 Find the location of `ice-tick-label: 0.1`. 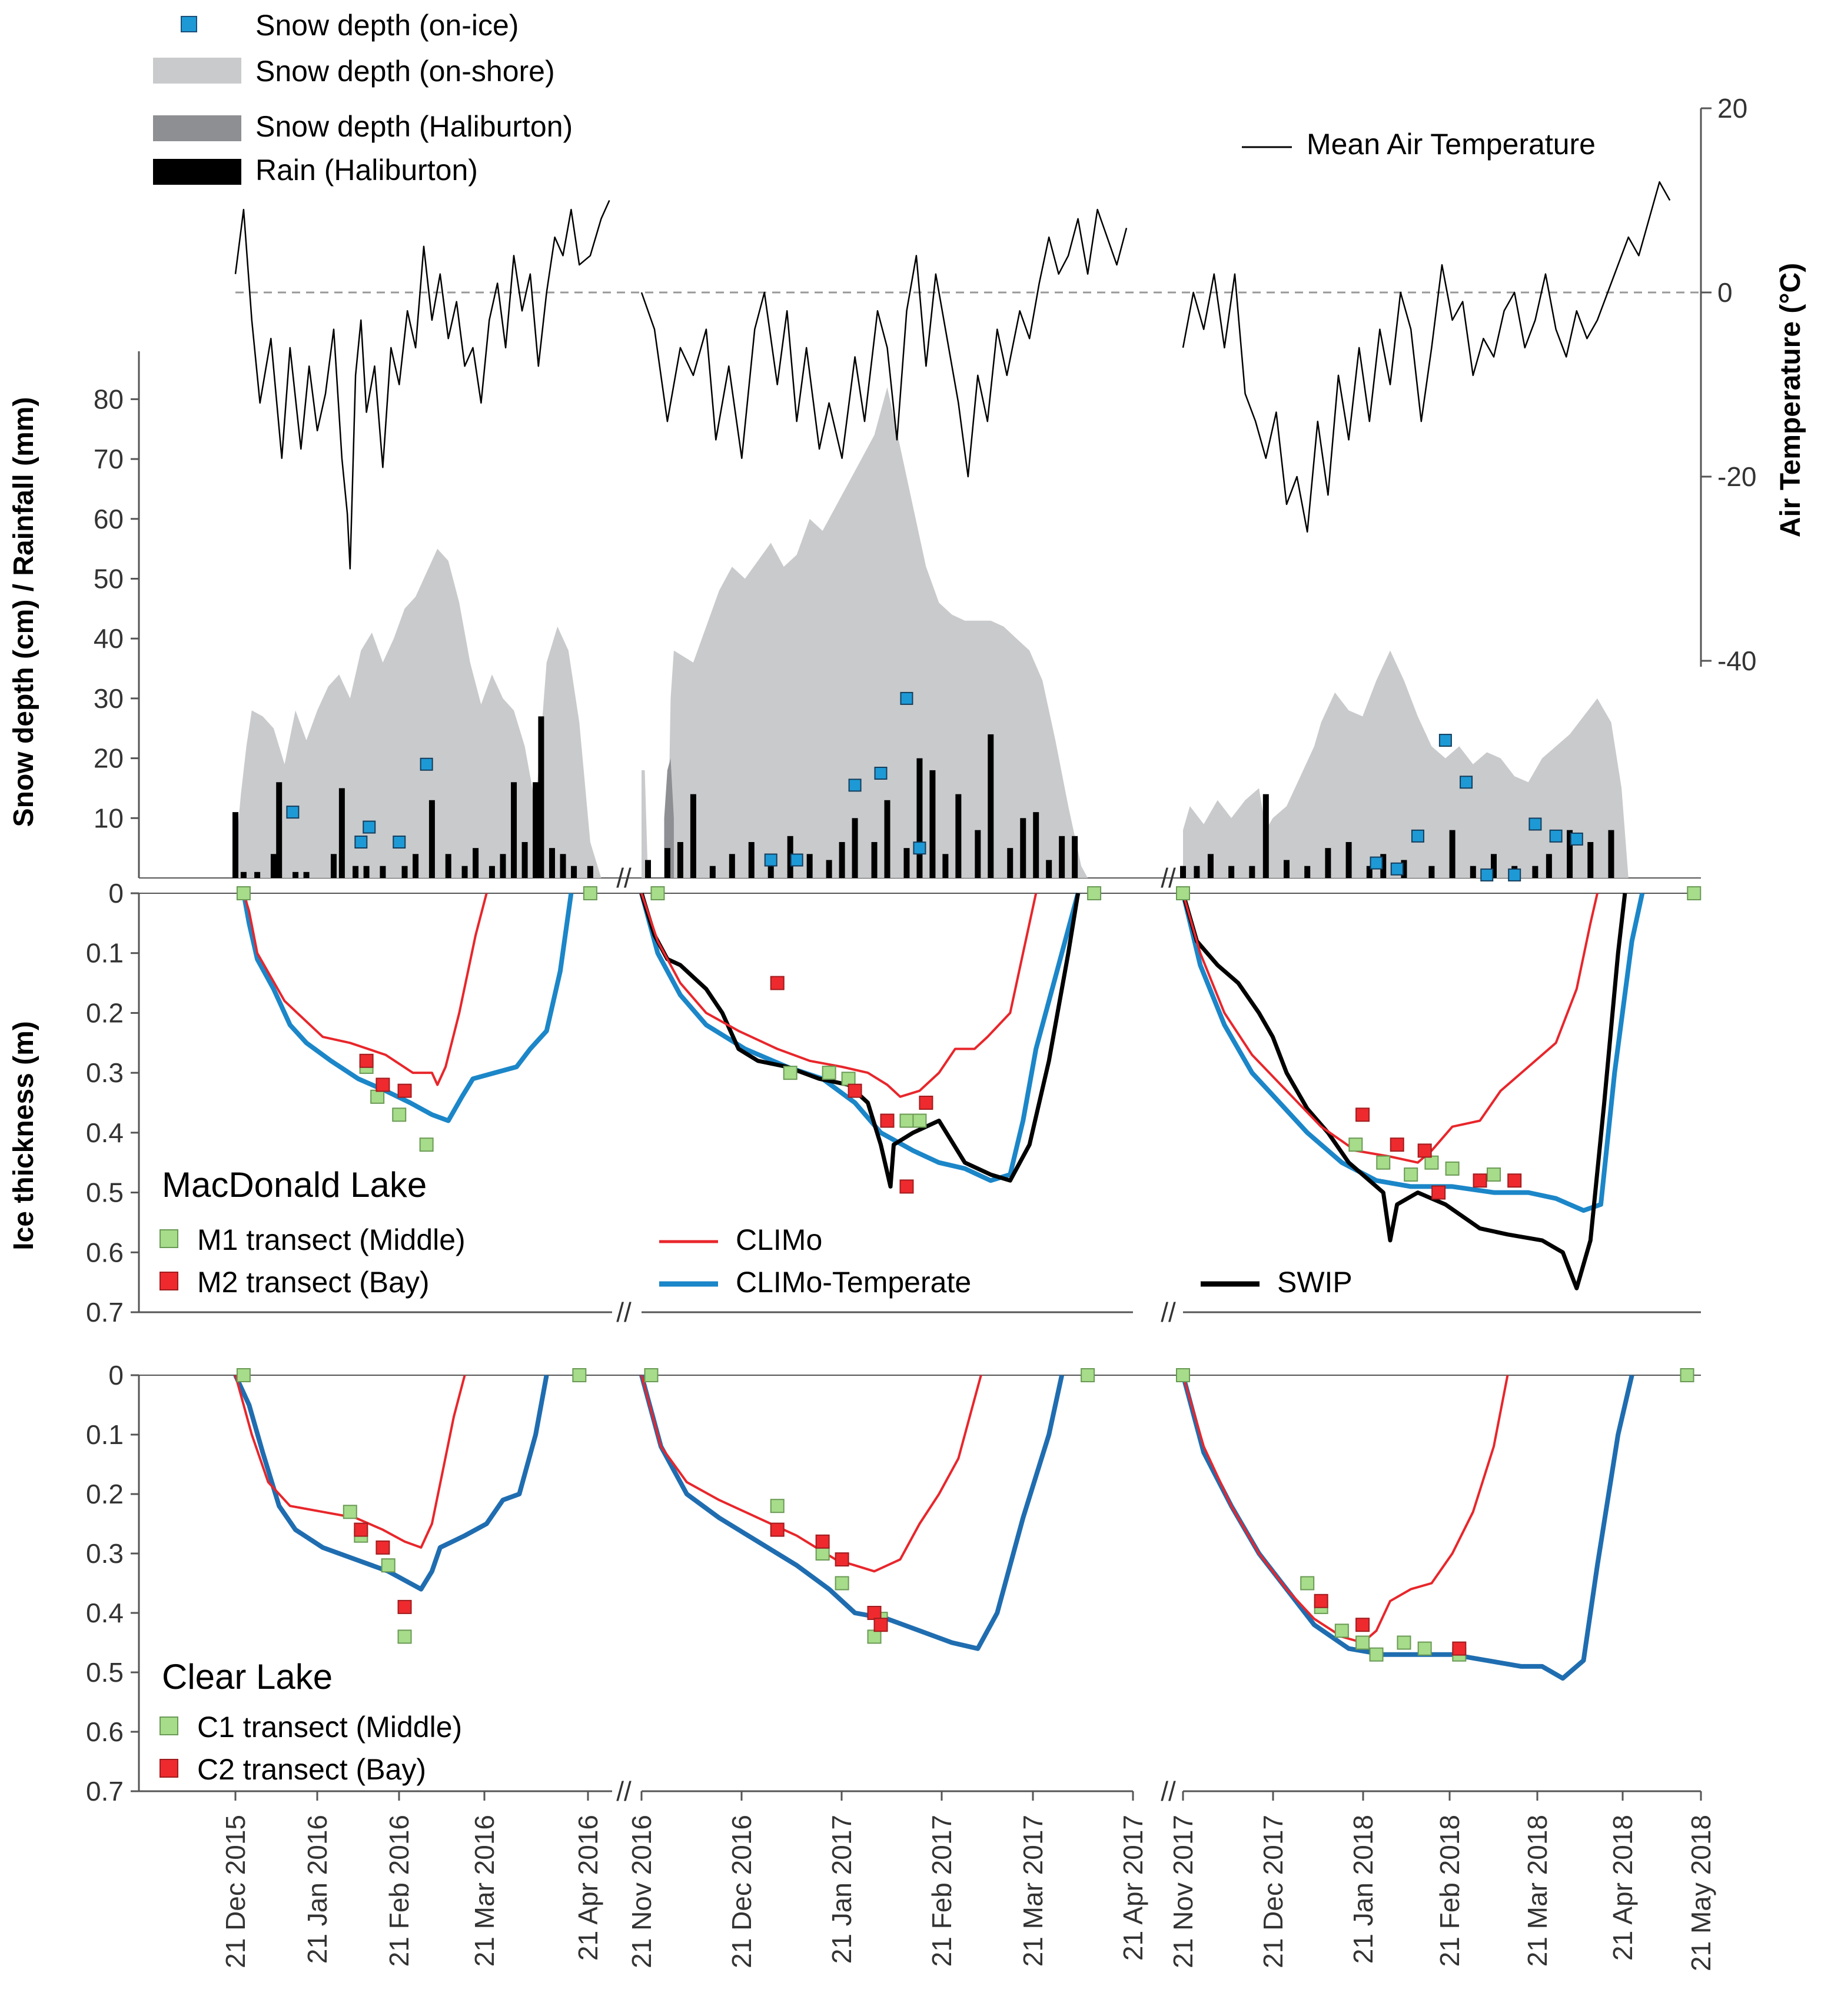

ice-tick-label: 0.1 is located at coordinates (105, 953).